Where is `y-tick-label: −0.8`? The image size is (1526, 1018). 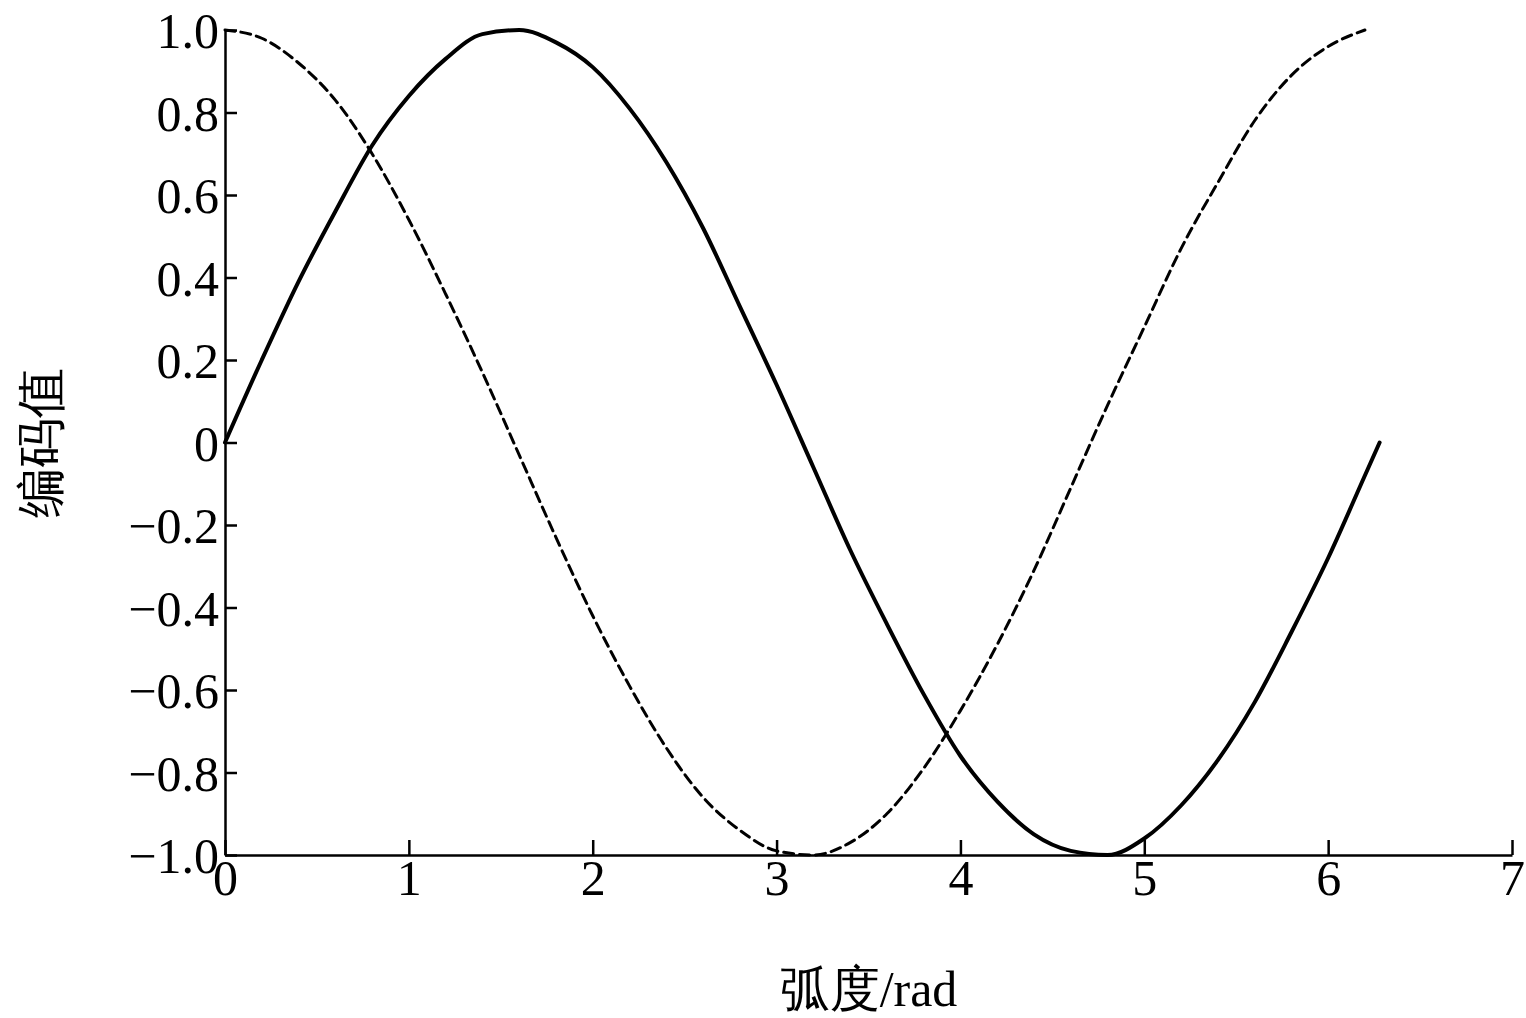
y-tick-label: −0.8 is located at coordinates (173, 773).